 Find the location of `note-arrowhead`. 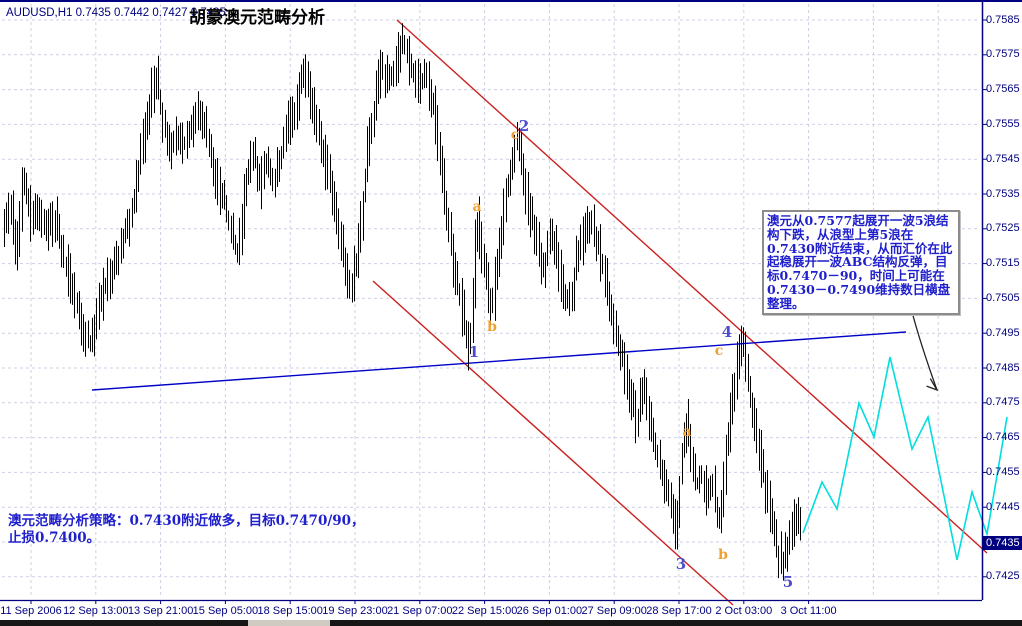

note-arrowhead is located at coordinates (932, 385).